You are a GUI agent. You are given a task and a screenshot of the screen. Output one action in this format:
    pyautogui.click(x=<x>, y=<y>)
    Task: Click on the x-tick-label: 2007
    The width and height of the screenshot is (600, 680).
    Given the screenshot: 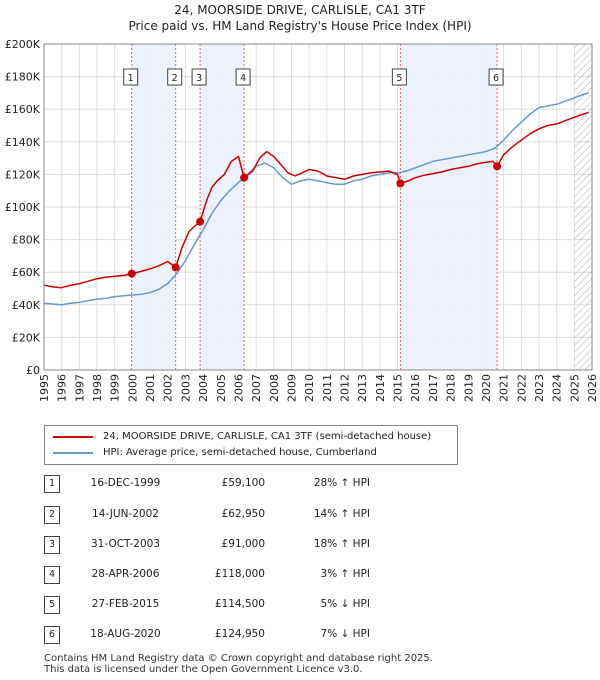 What is the action you would take?
    pyautogui.click(x=256, y=388)
    